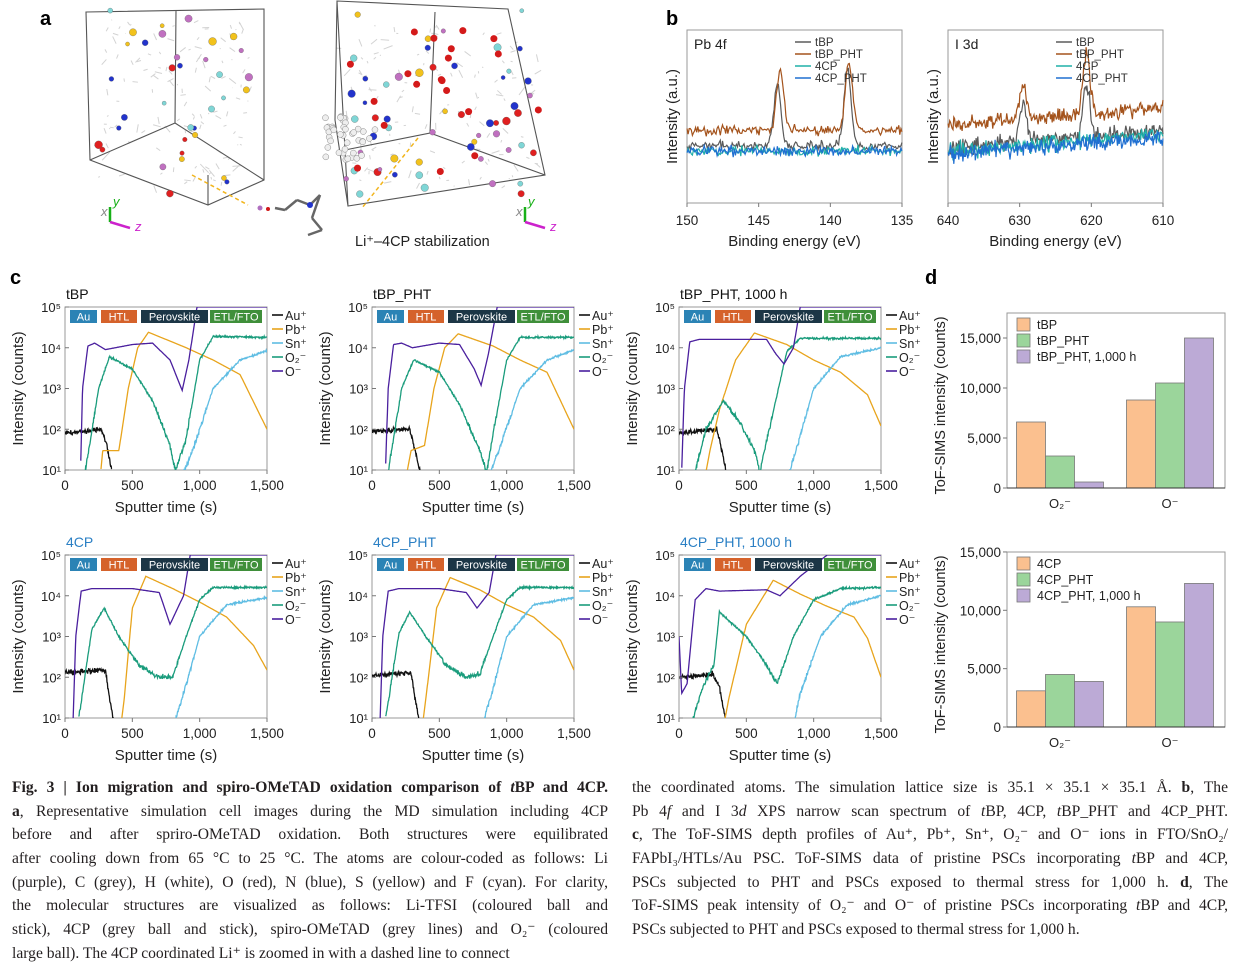 The image size is (1234, 970). What do you see at coordinates (1019, 220) in the screenshot?
I see `x-tick-label: 630` at bounding box center [1019, 220].